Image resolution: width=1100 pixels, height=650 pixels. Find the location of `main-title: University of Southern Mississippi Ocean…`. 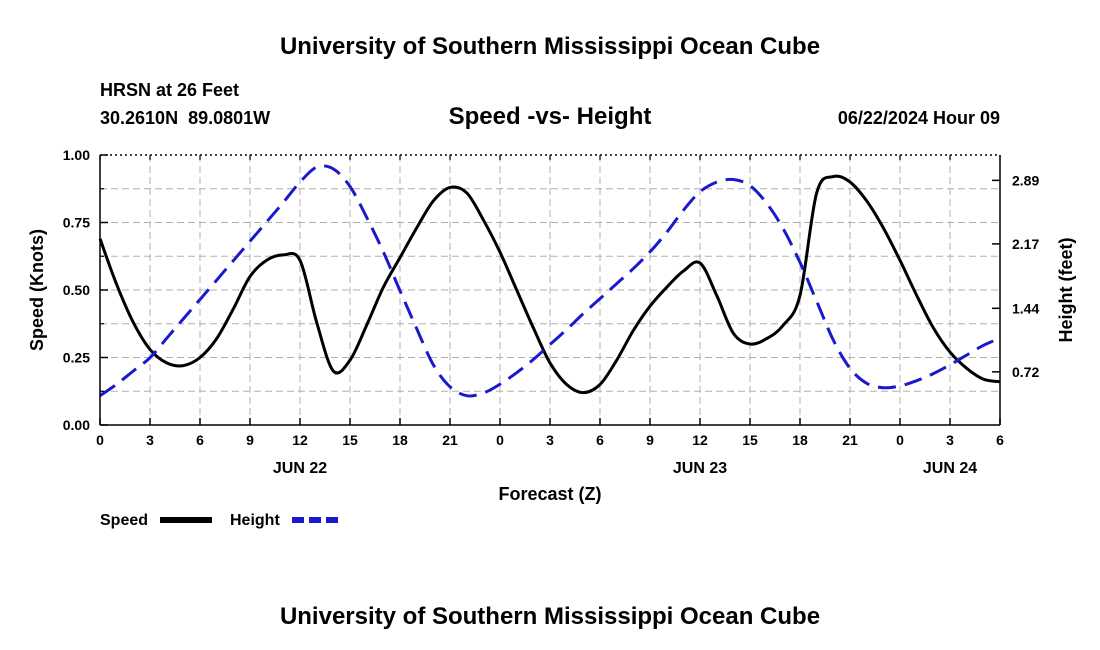

main-title: University of Southern Mississippi Ocean… is located at coordinates (550, 46).